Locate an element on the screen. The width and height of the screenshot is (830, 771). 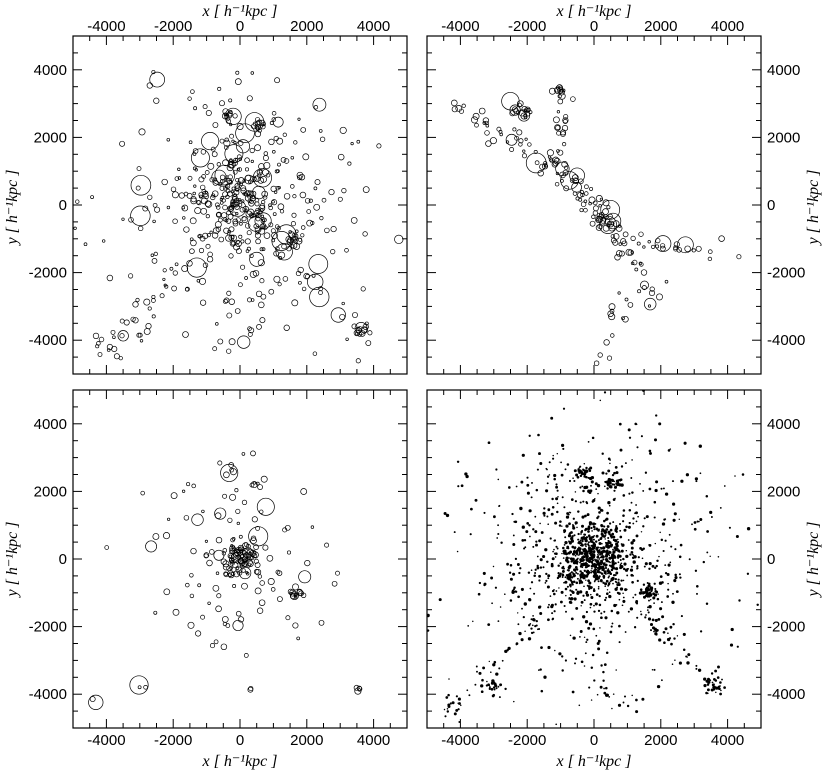
y-tick-label: -2000 is located at coordinates (48, 273).